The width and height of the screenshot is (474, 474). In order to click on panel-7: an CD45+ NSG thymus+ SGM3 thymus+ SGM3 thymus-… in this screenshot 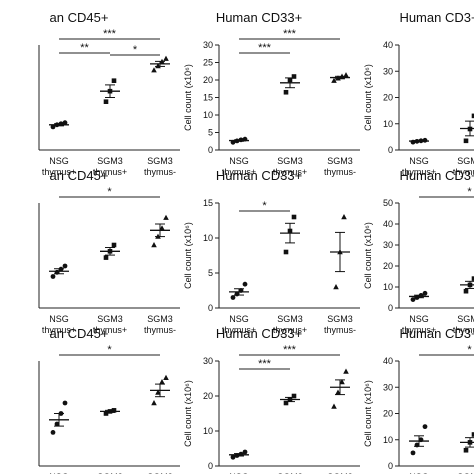, I will do `click(109, 400)`.